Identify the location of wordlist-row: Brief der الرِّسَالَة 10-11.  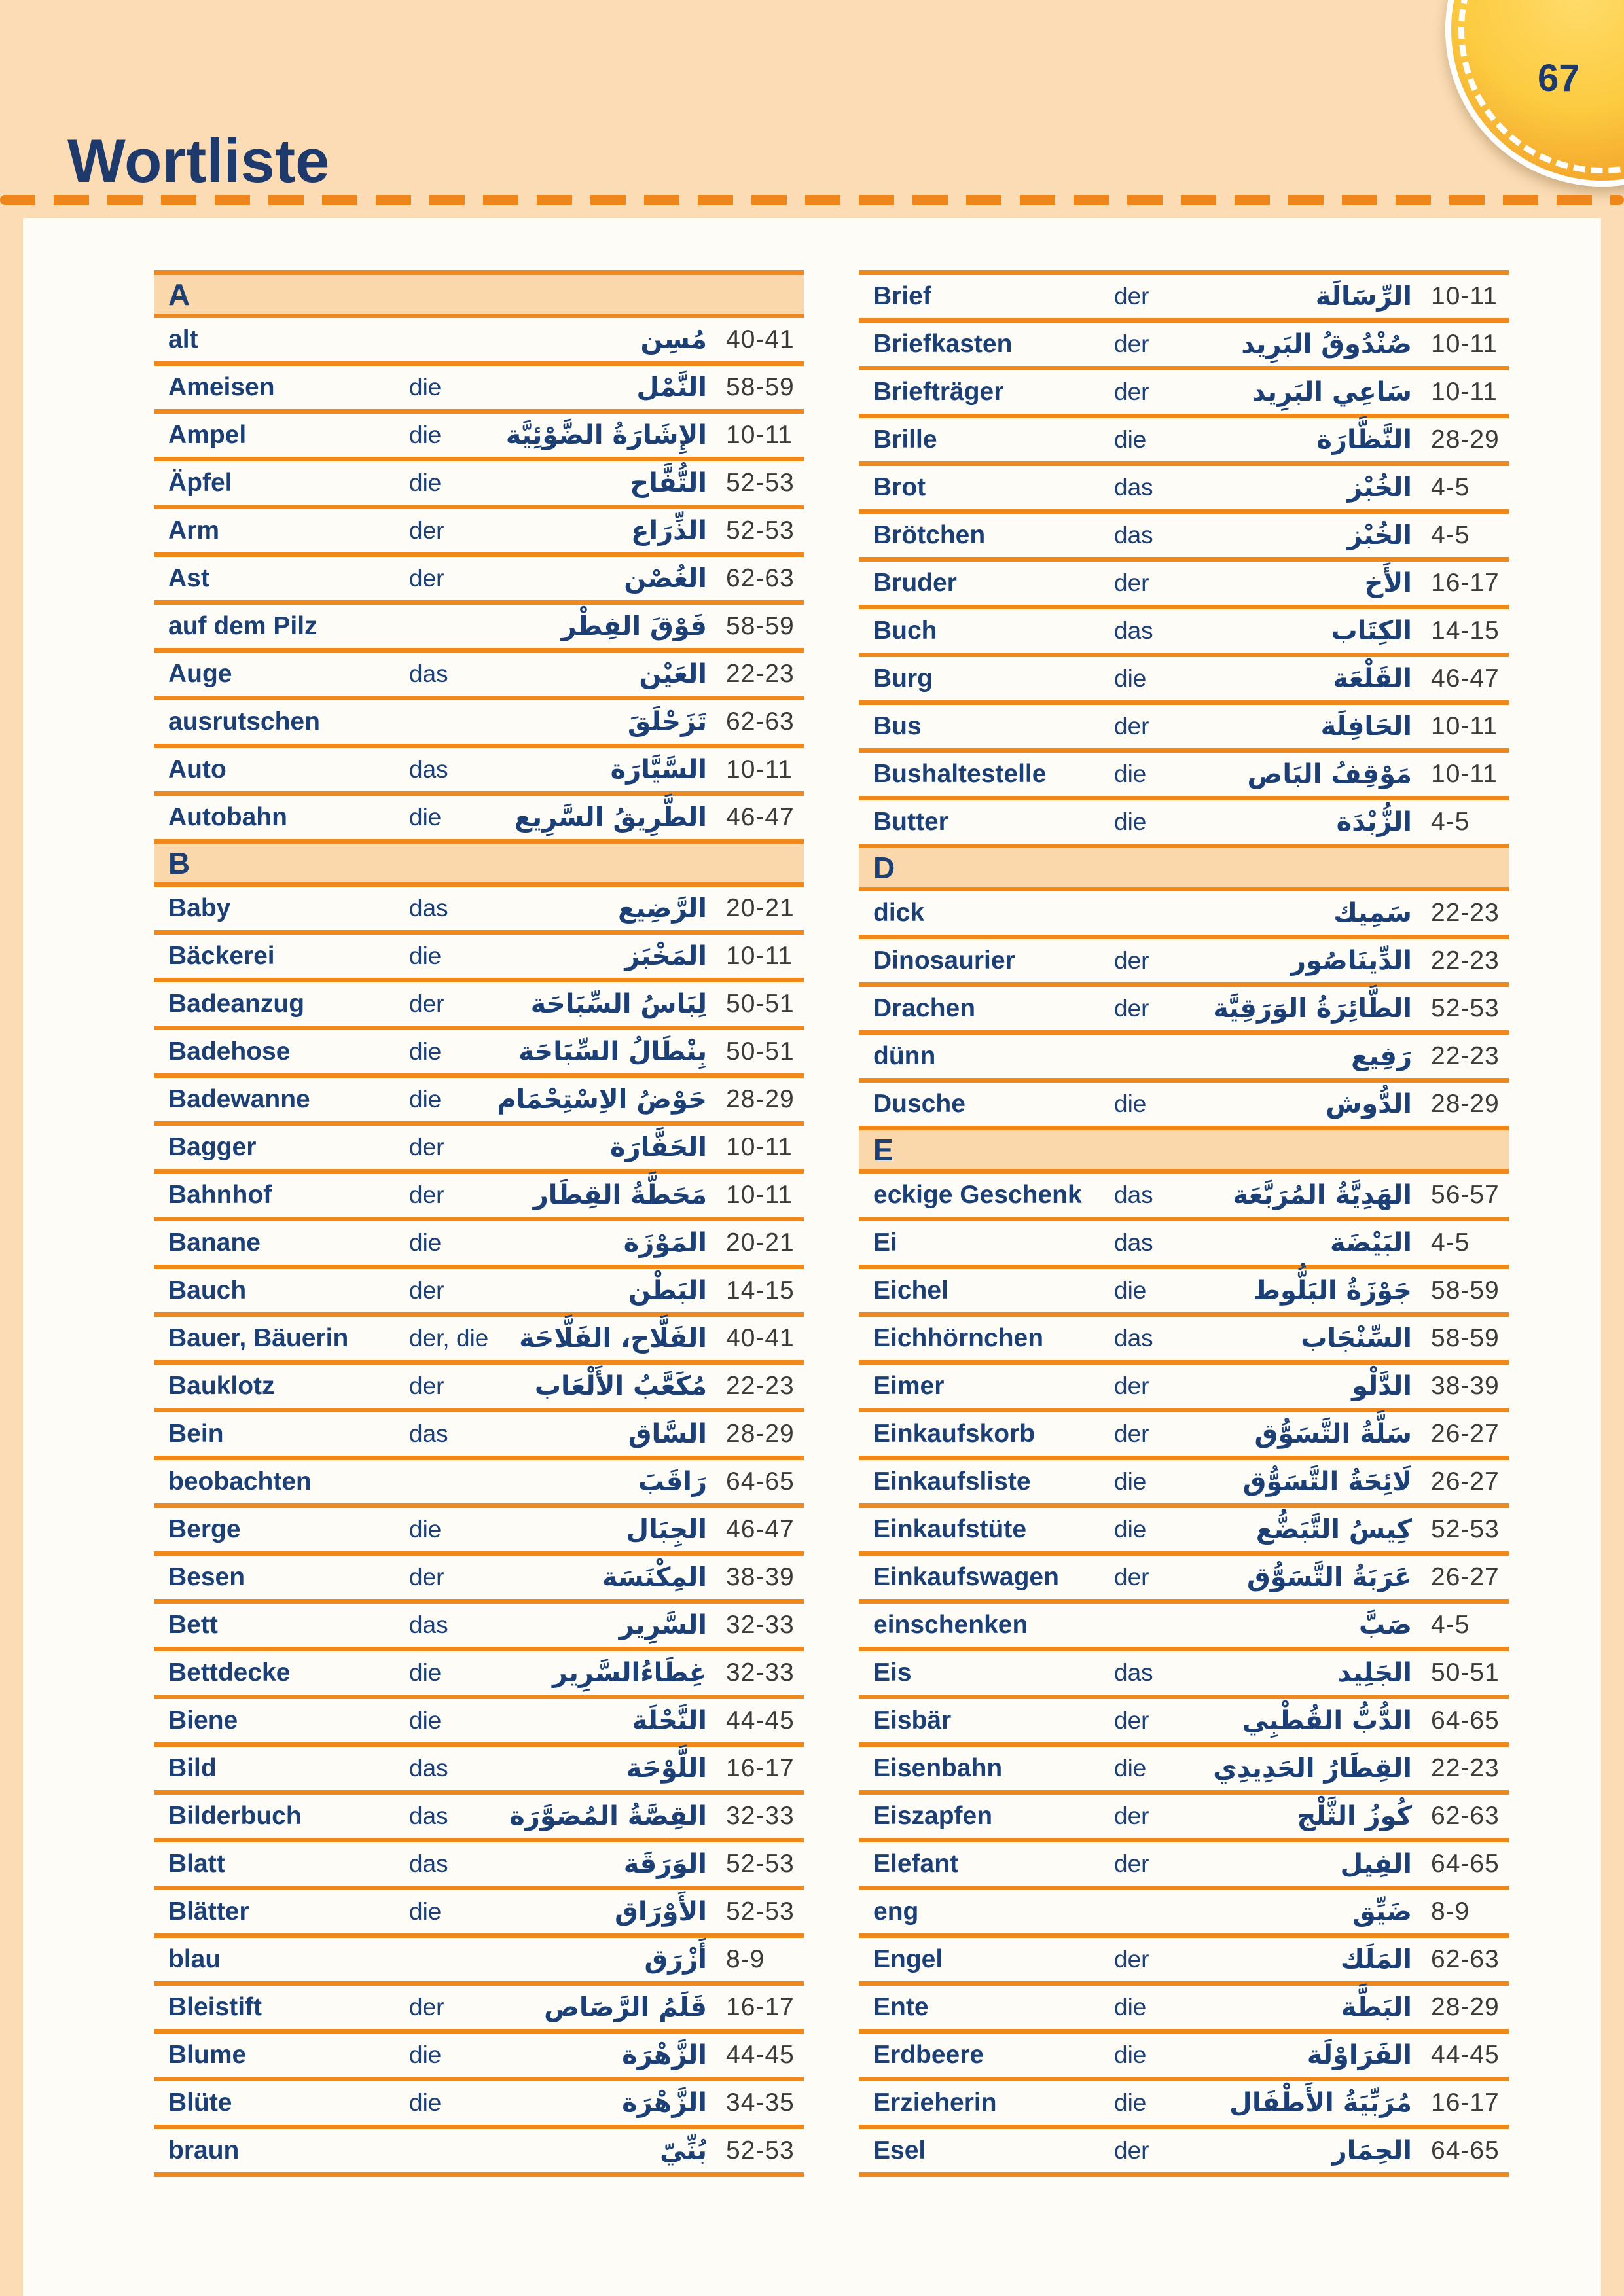
(1184, 299).